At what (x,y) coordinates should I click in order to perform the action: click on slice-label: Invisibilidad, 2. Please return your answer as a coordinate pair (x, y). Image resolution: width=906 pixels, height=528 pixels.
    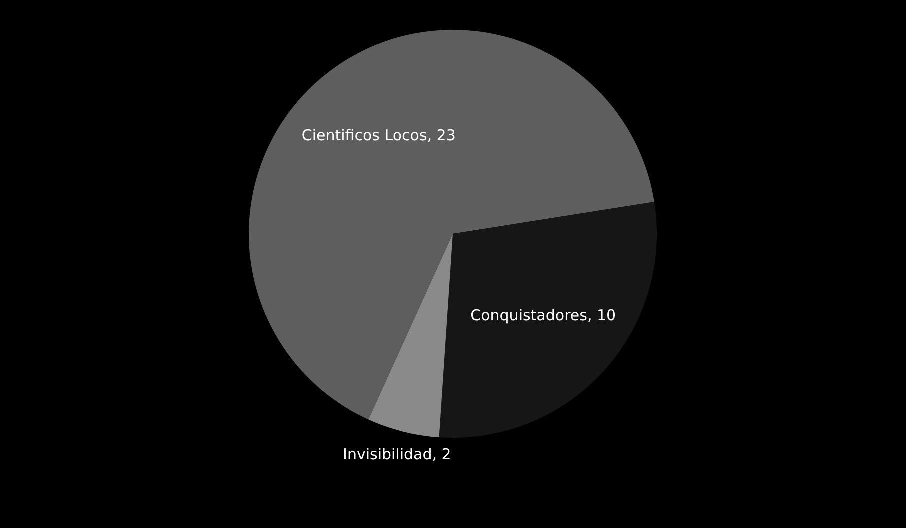
    Looking at the image, I should click on (397, 454).